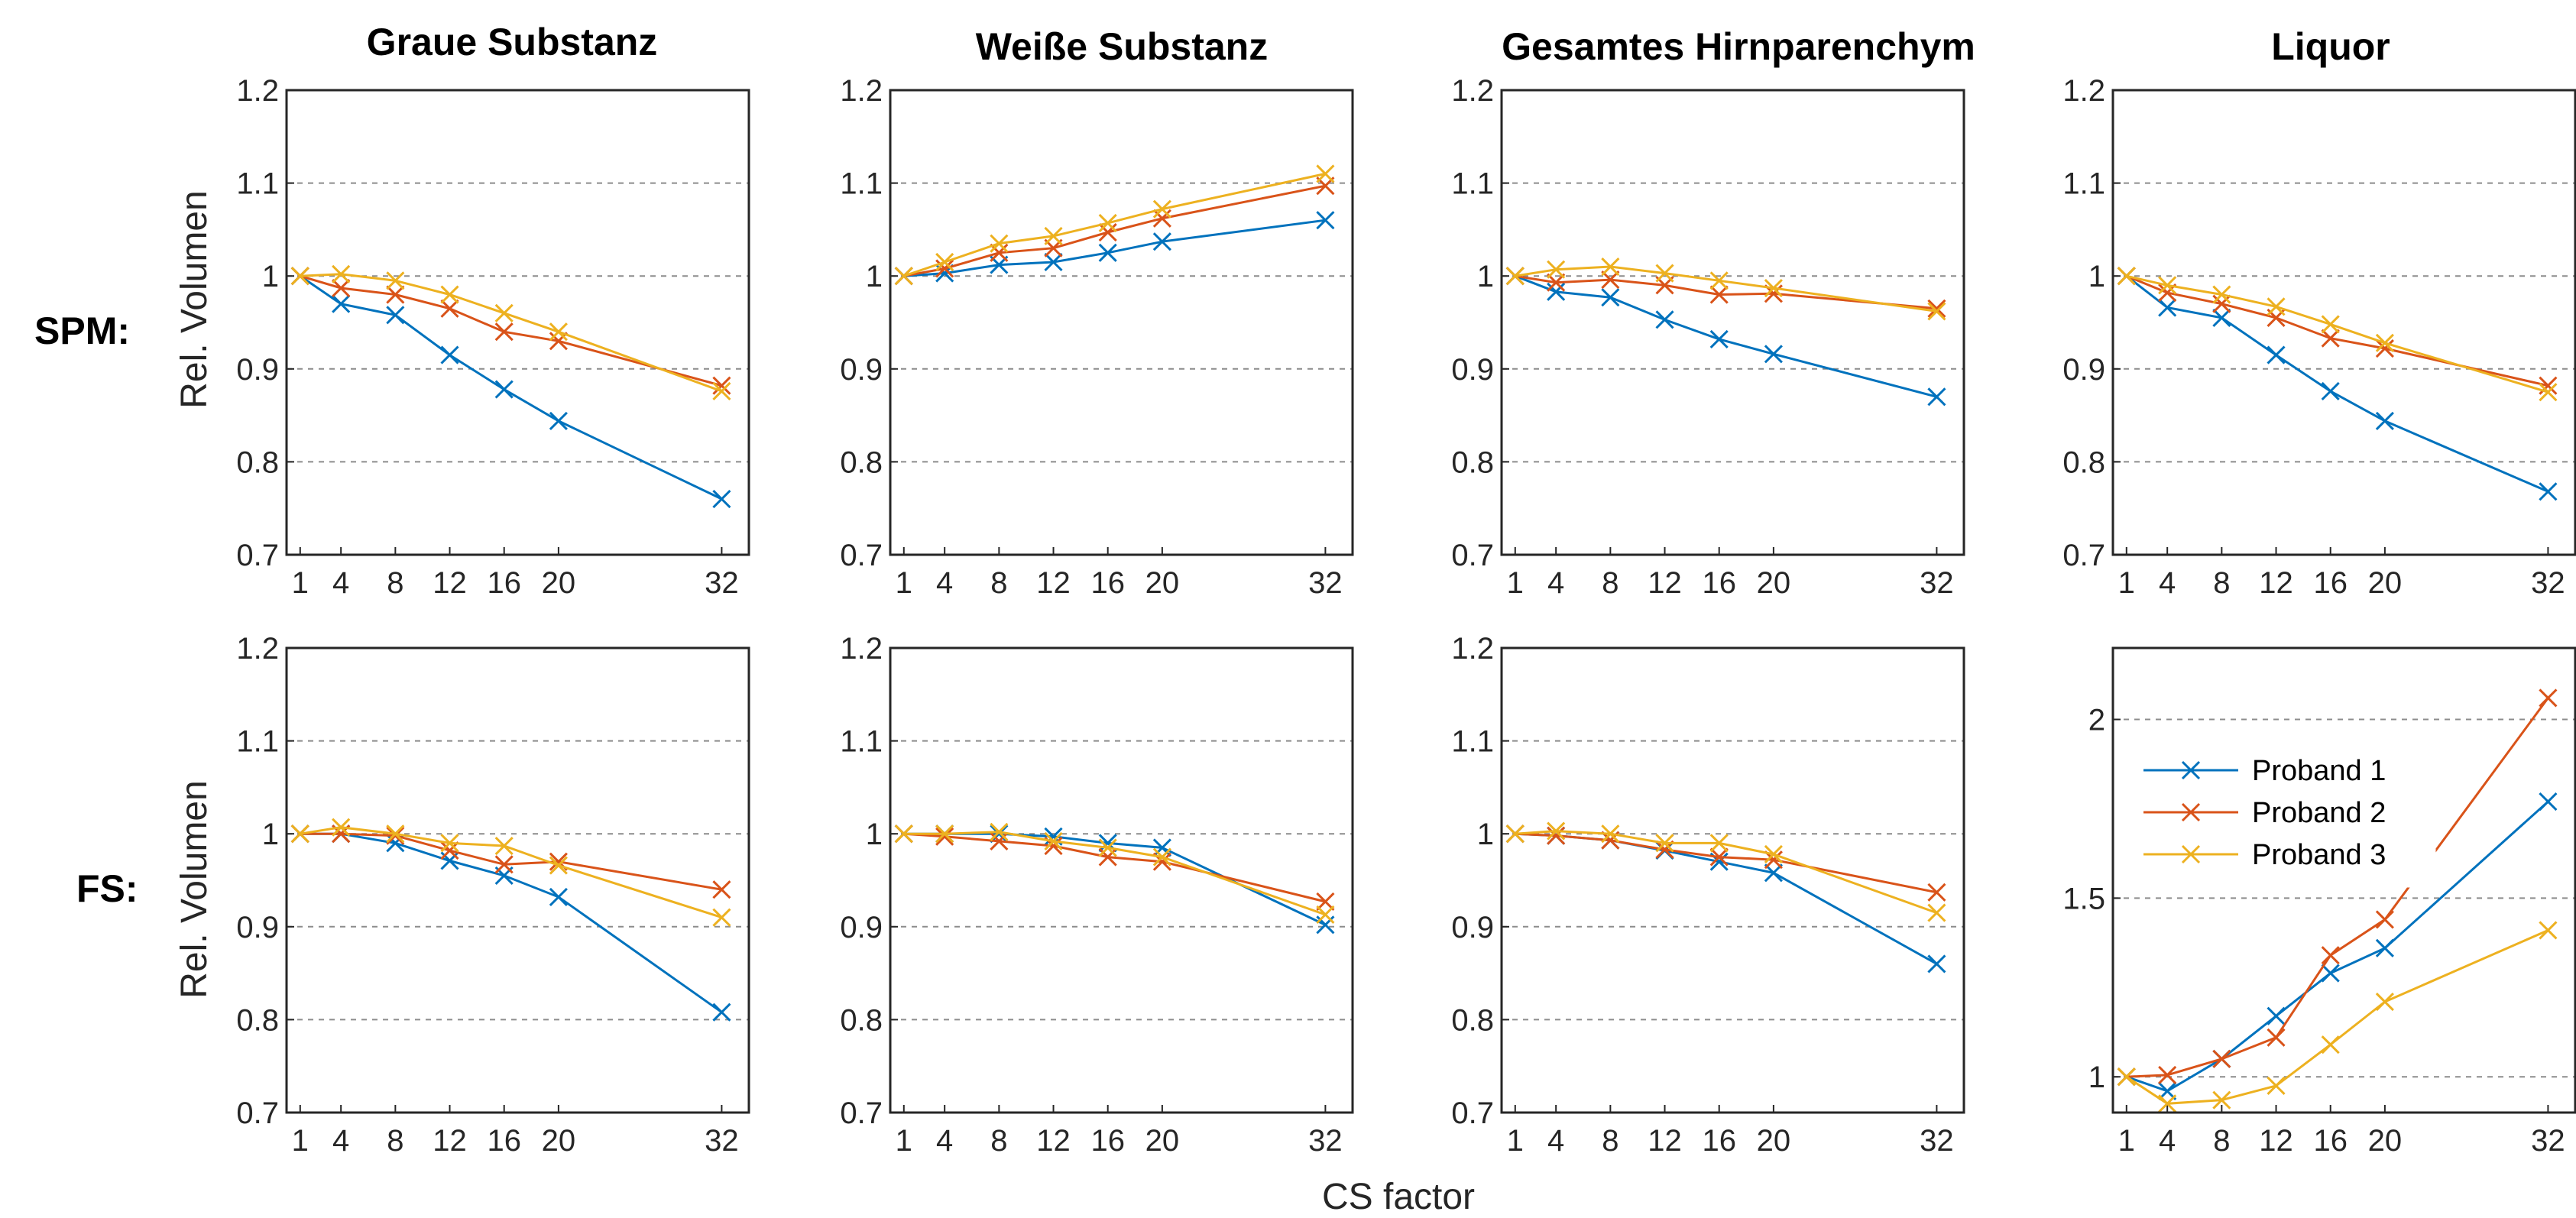 This screenshot has width=2576, height=1218. Describe the element at coordinates (2319, 771) in the screenshot. I see `legend-label-proband-1: Proband 1` at that location.